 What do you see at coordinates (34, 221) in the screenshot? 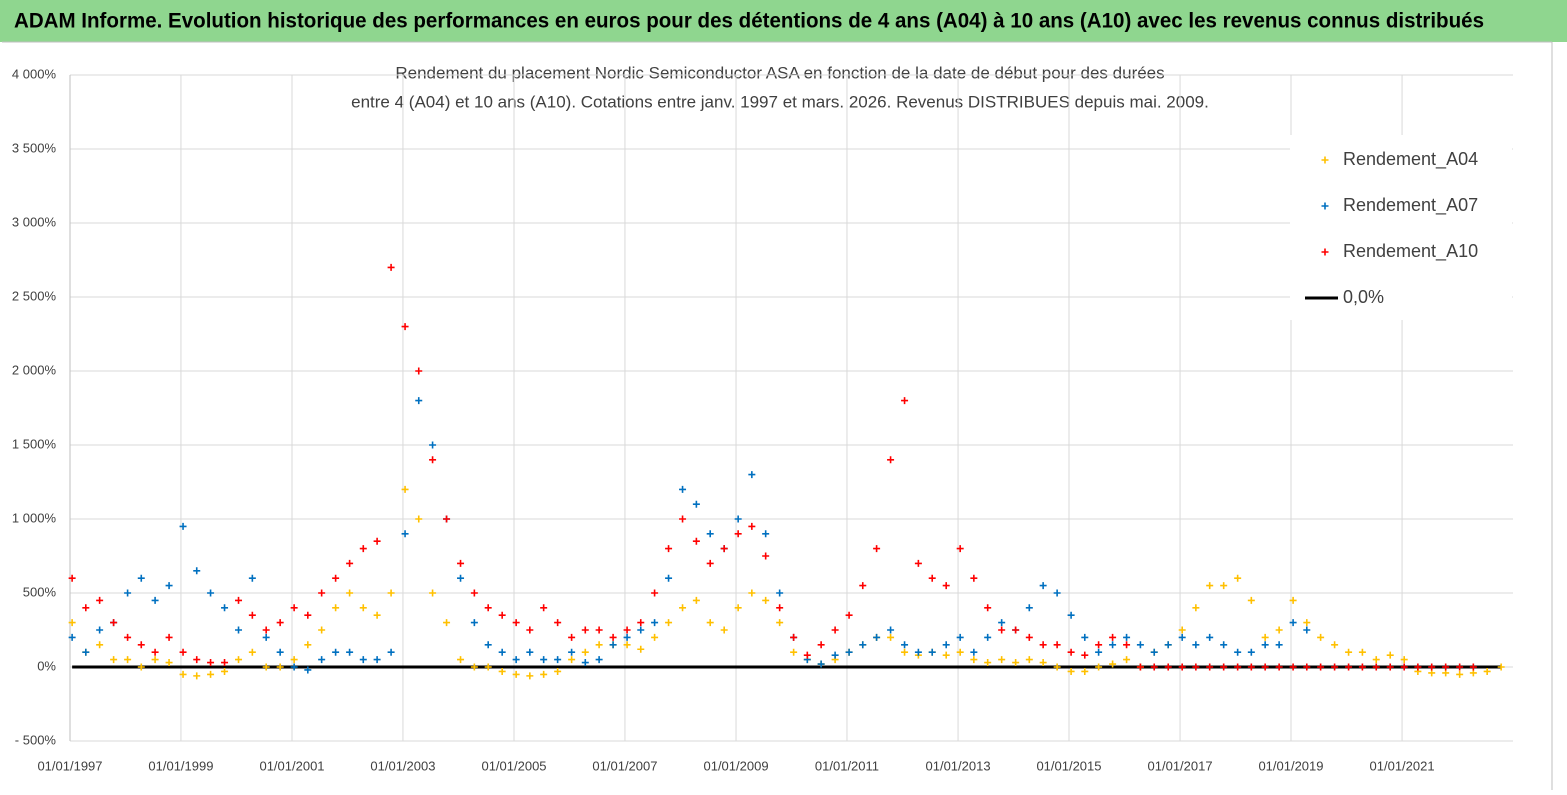
I see `y-tick-label: 3 000%` at bounding box center [34, 221].